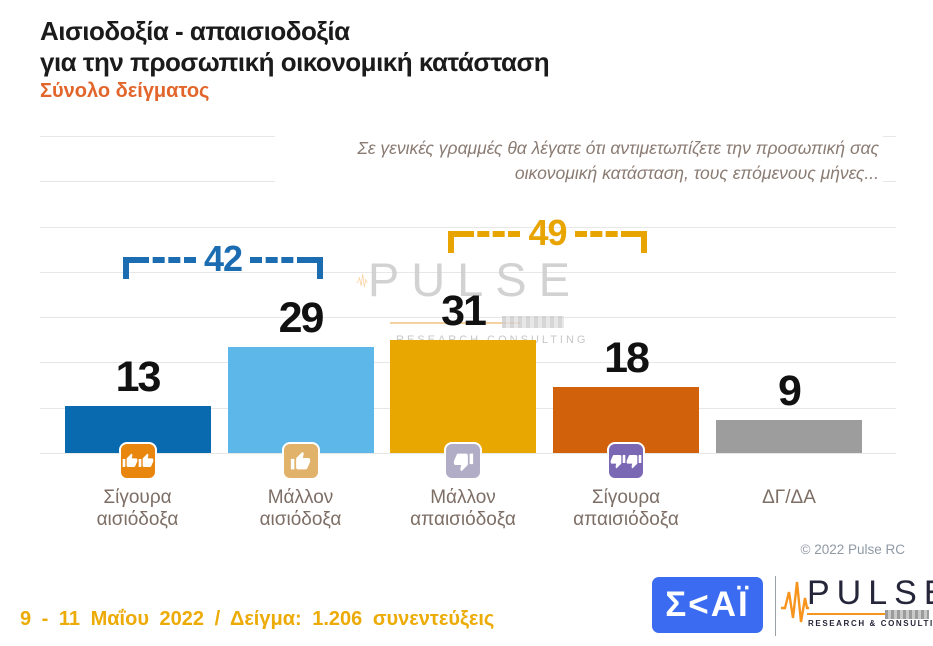 The height and width of the screenshot is (646, 933). Describe the element at coordinates (870, 623) in the screenshot. I see `pulse-logo-tagline: RESEARCH & CONSULTING` at that location.